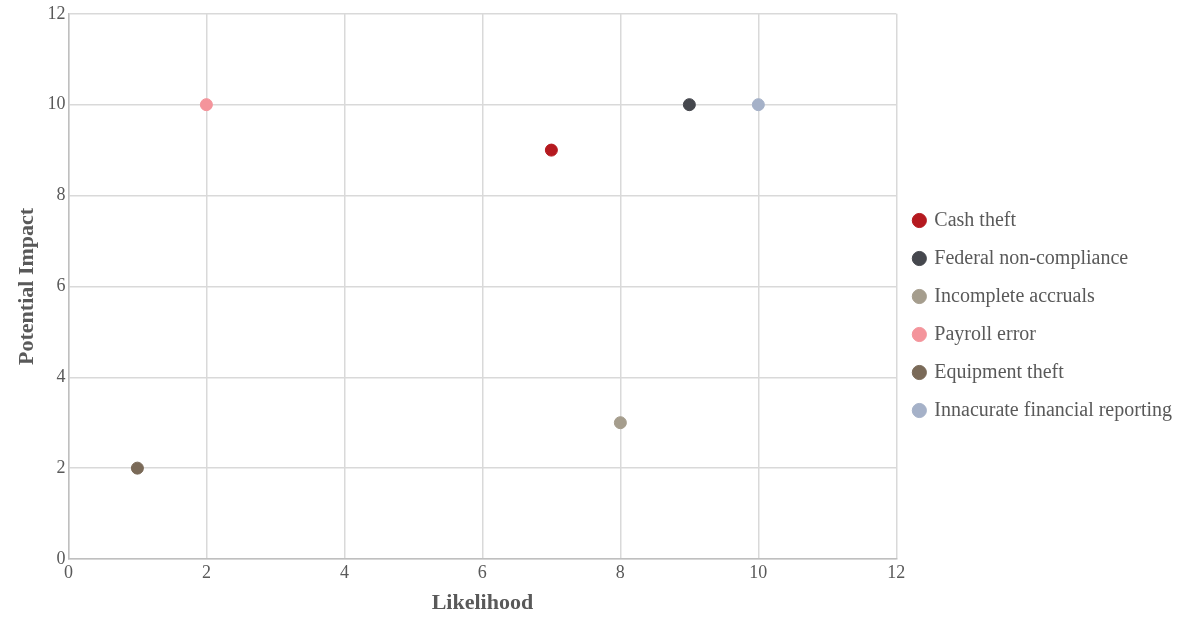 This screenshot has height=626, width=1184. I want to click on y-tick-label: 6, so click(61, 285).